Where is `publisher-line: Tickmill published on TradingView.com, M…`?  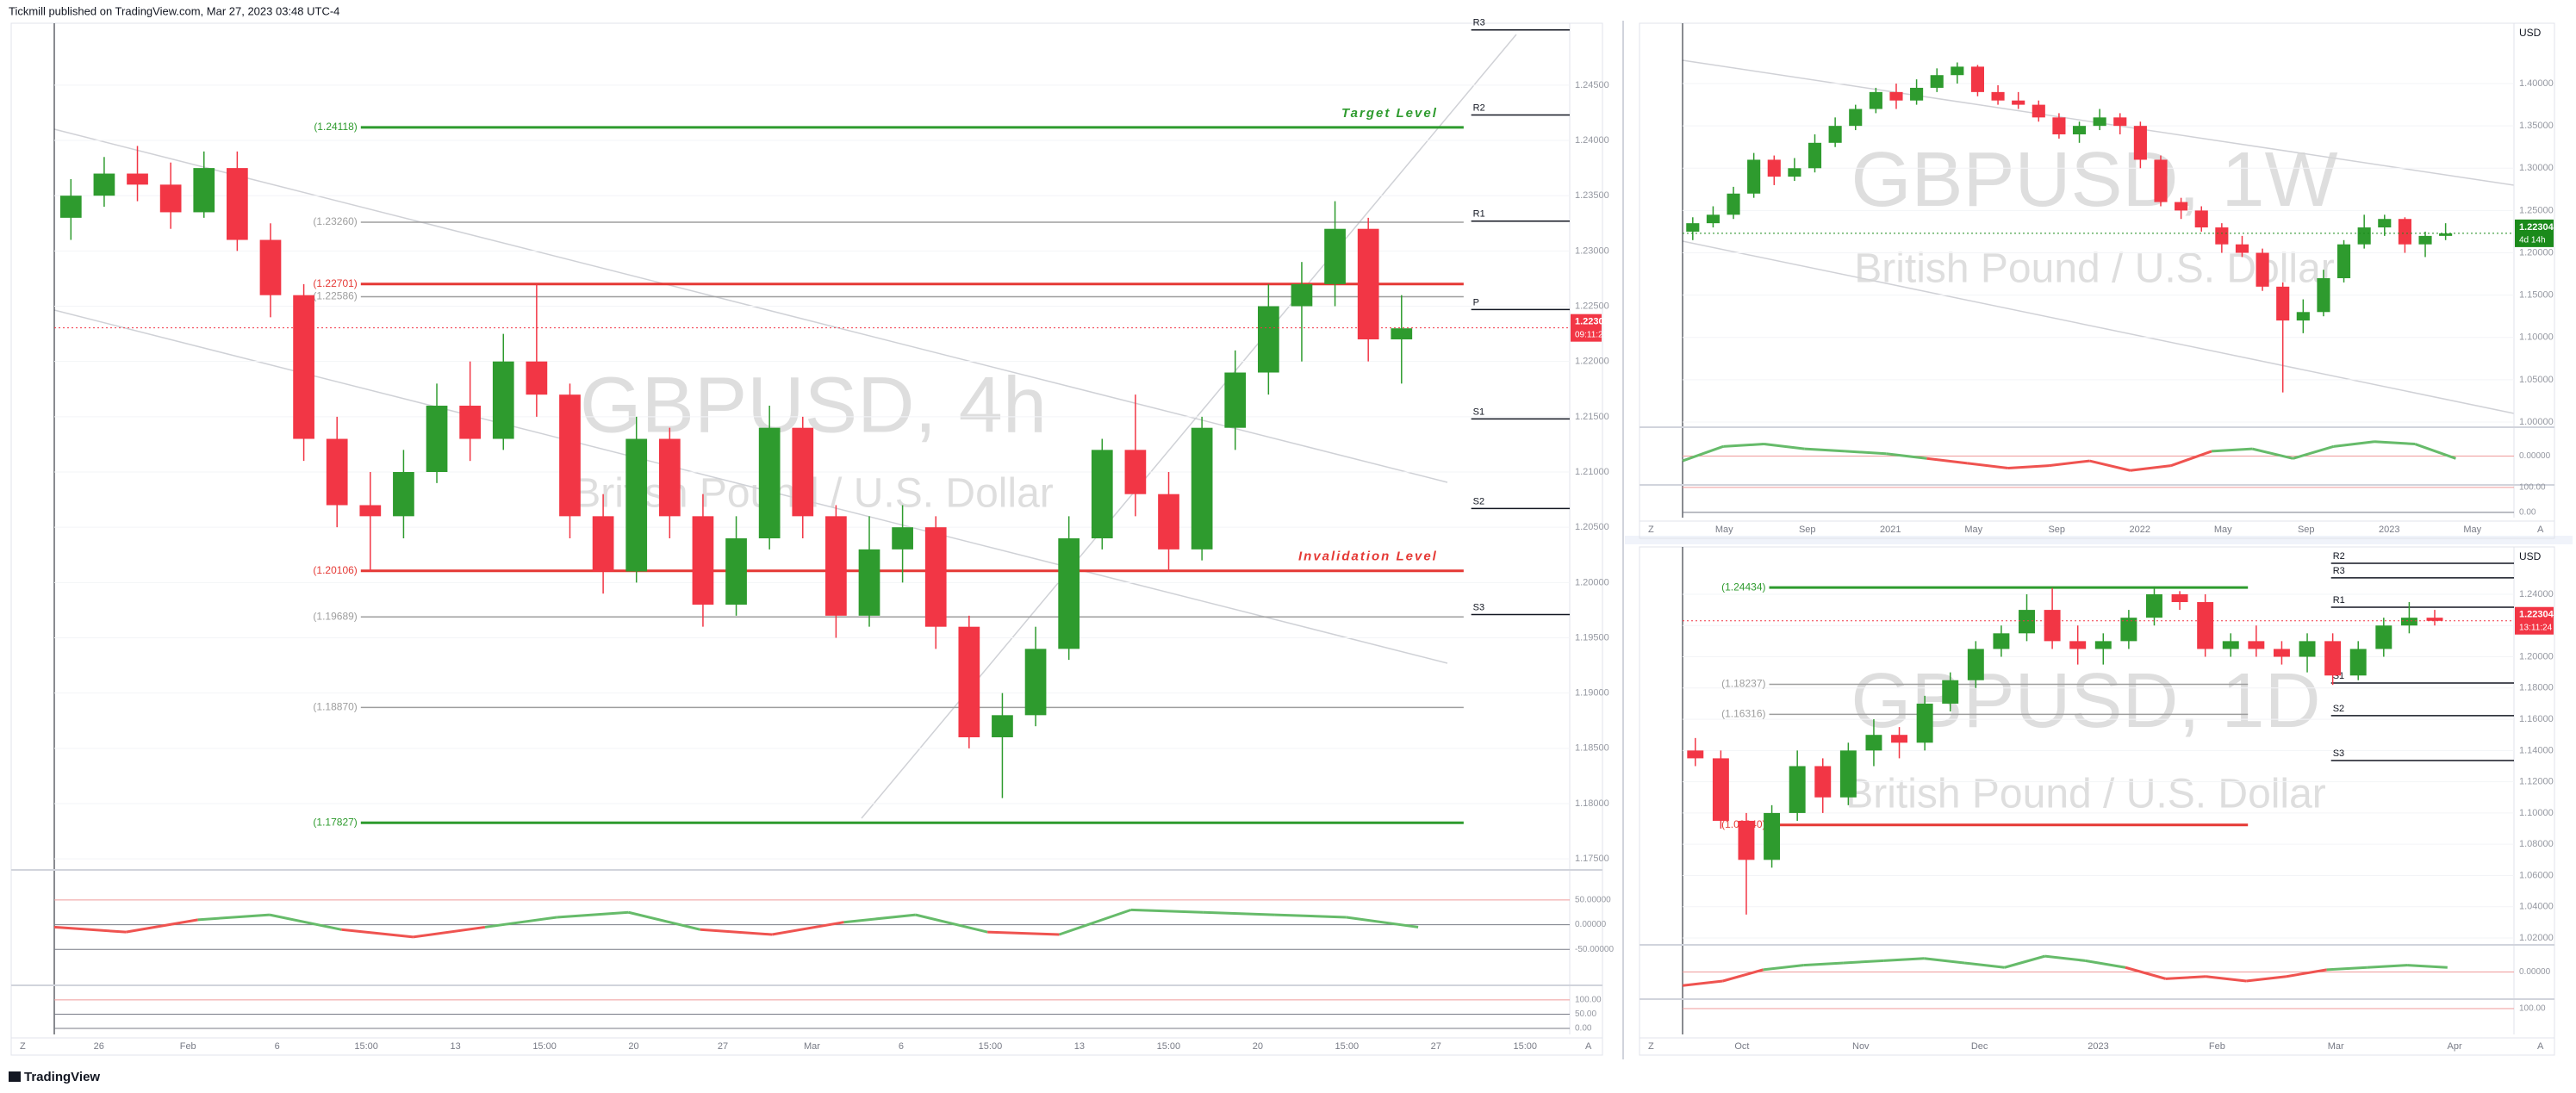 publisher-line: Tickmill published on TradingView.com, M… is located at coordinates (174, 10).